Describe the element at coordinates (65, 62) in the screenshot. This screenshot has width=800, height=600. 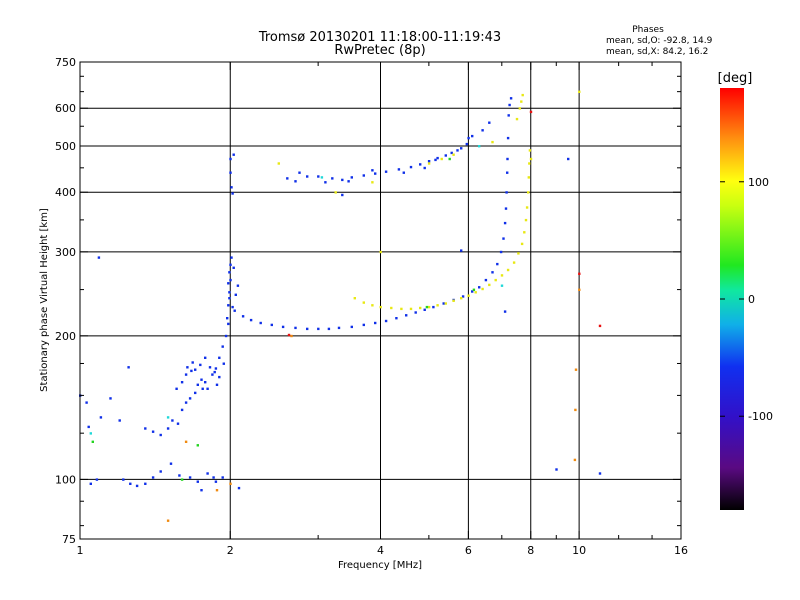
I see `y-tick-label: 750` at that location.